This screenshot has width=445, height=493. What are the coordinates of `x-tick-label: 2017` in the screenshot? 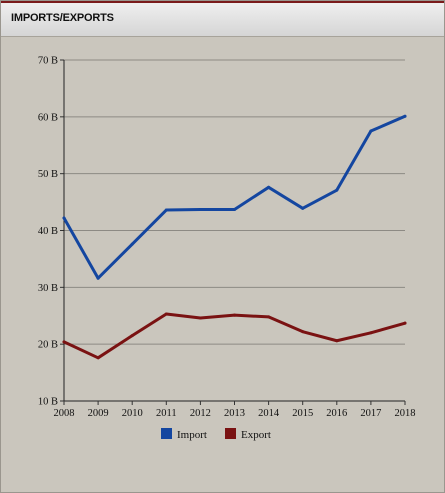 It's located at (370, 413).